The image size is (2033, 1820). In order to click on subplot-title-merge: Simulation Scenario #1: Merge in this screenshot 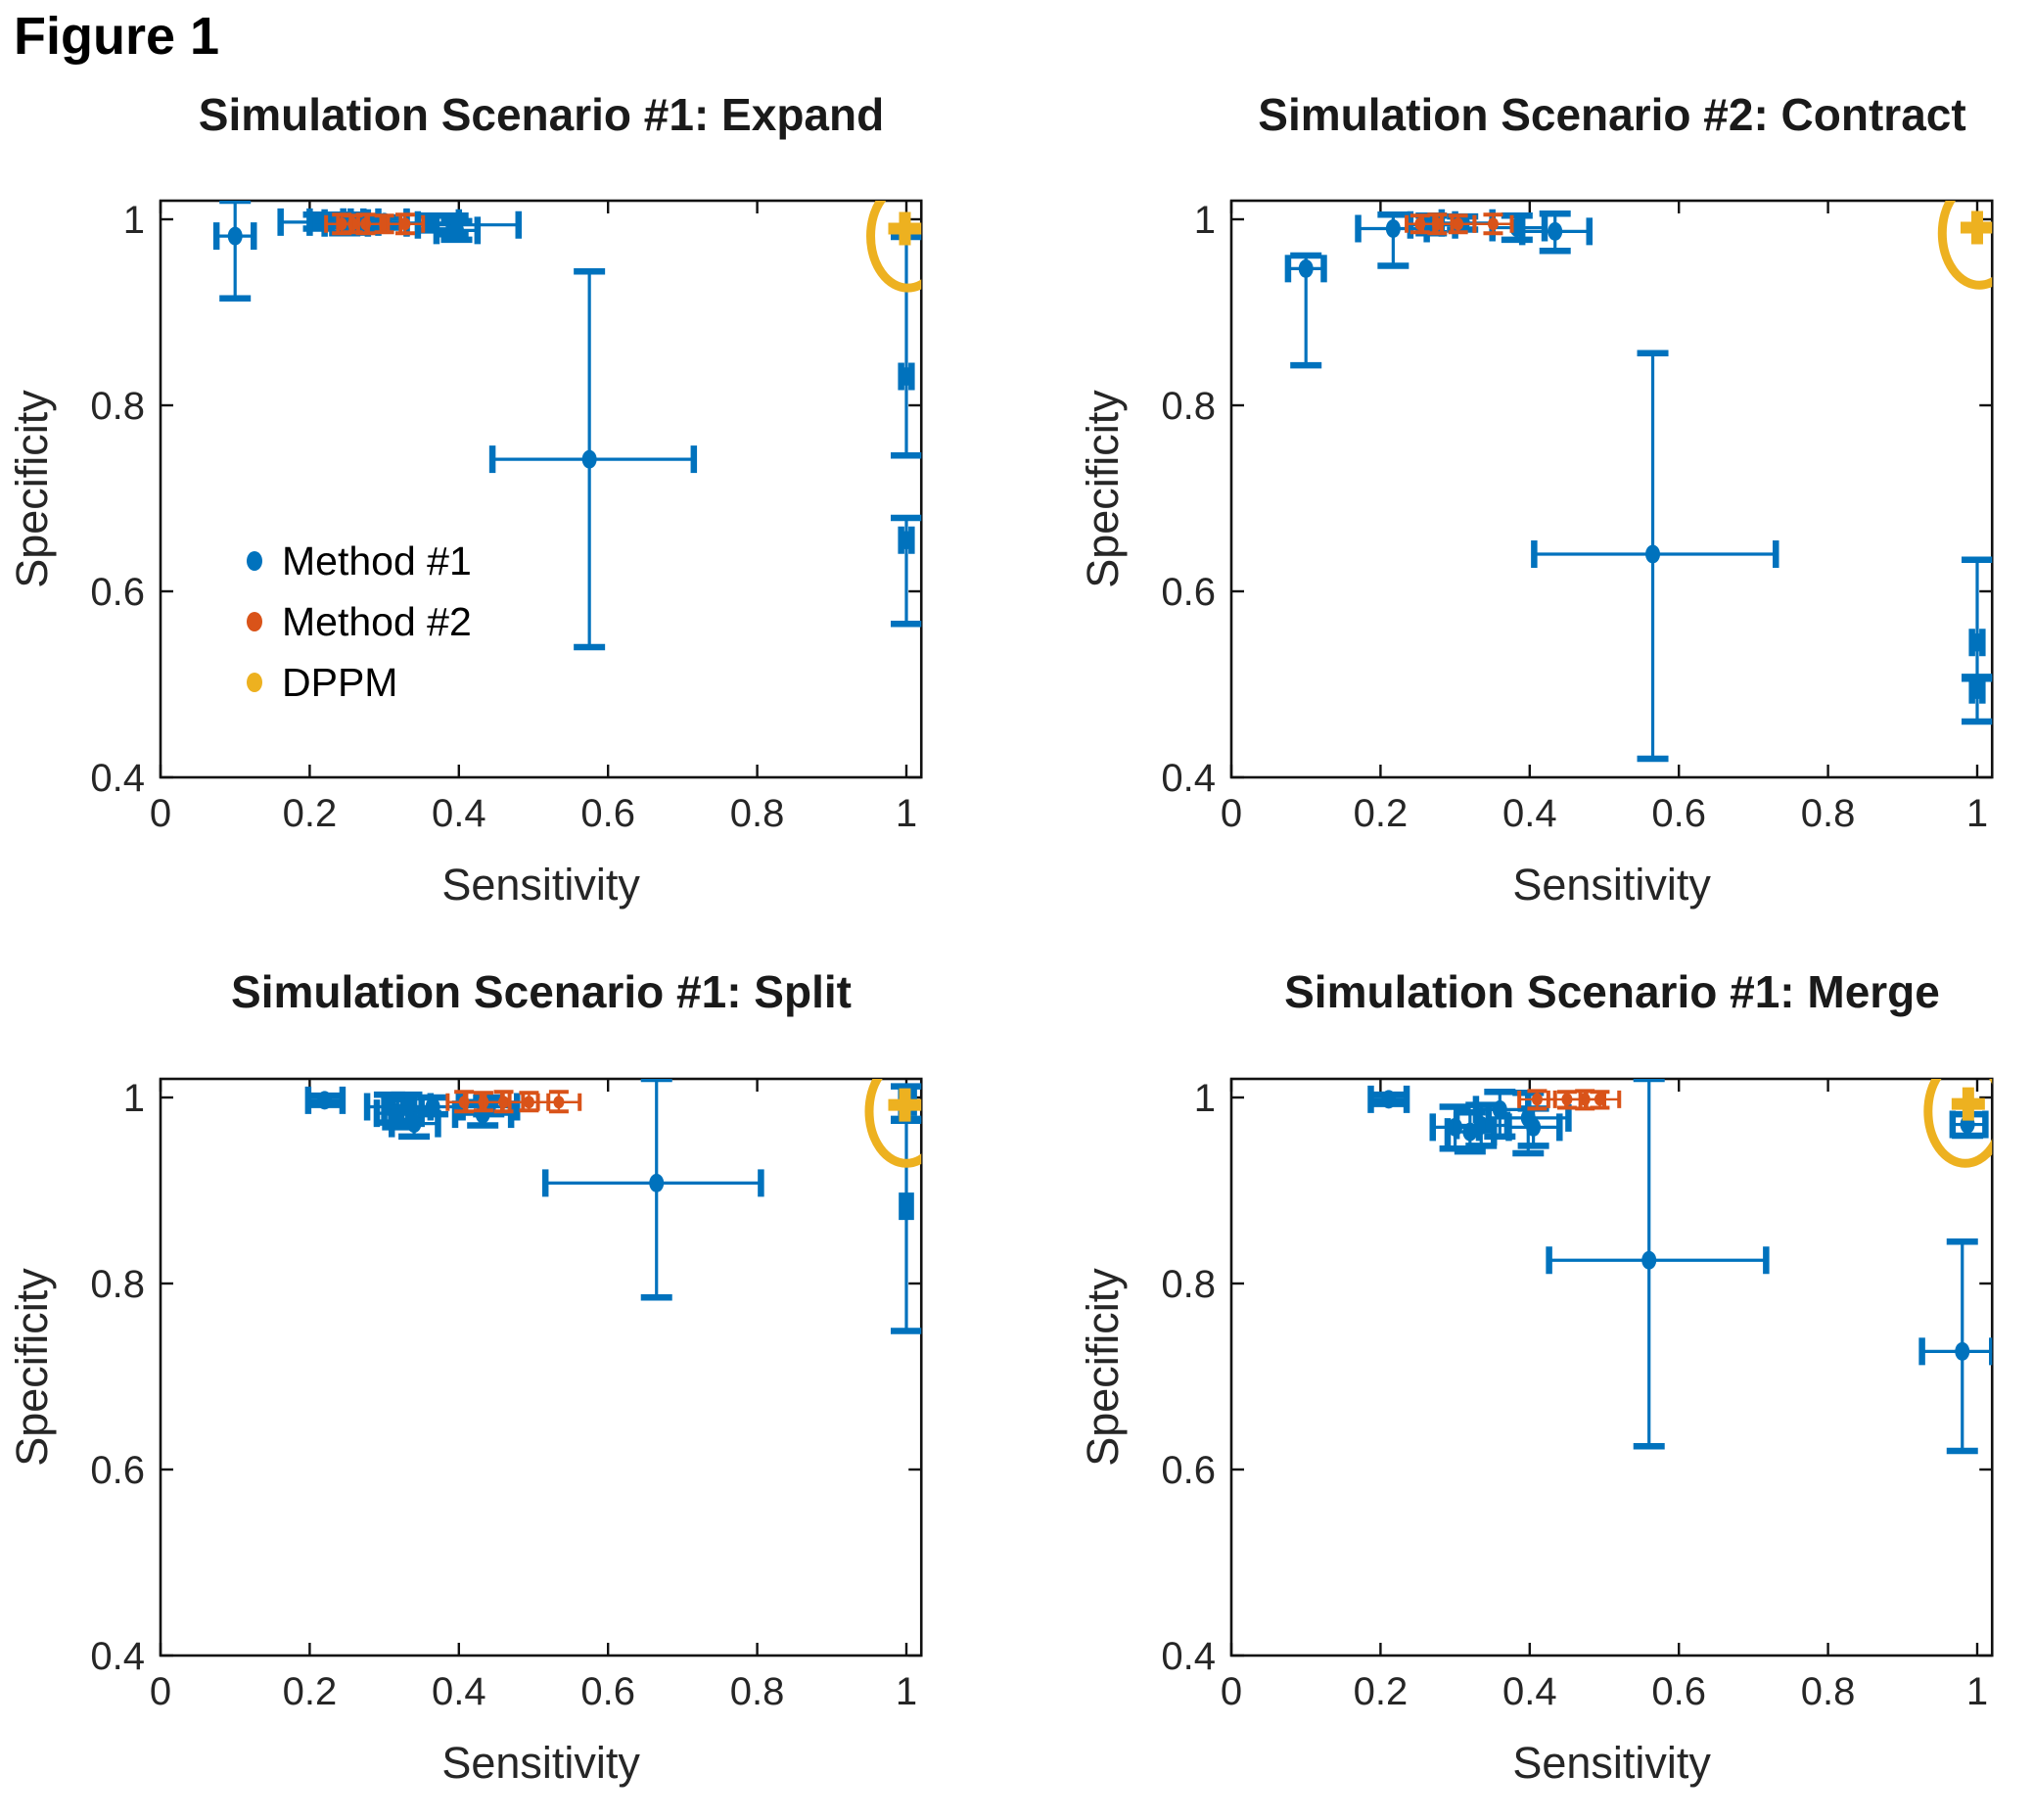, I will do `click(1612, 991)`.